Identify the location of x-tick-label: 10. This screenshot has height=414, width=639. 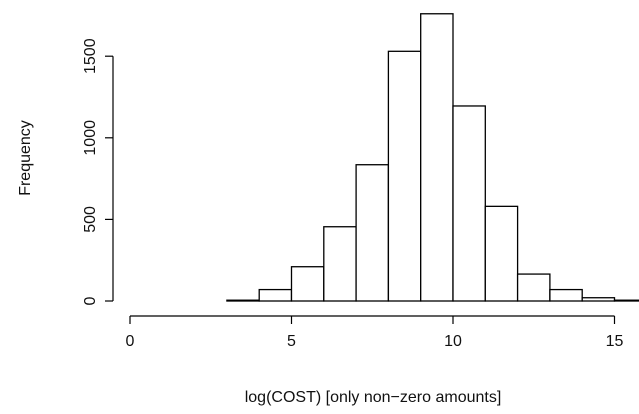
(453, 341).